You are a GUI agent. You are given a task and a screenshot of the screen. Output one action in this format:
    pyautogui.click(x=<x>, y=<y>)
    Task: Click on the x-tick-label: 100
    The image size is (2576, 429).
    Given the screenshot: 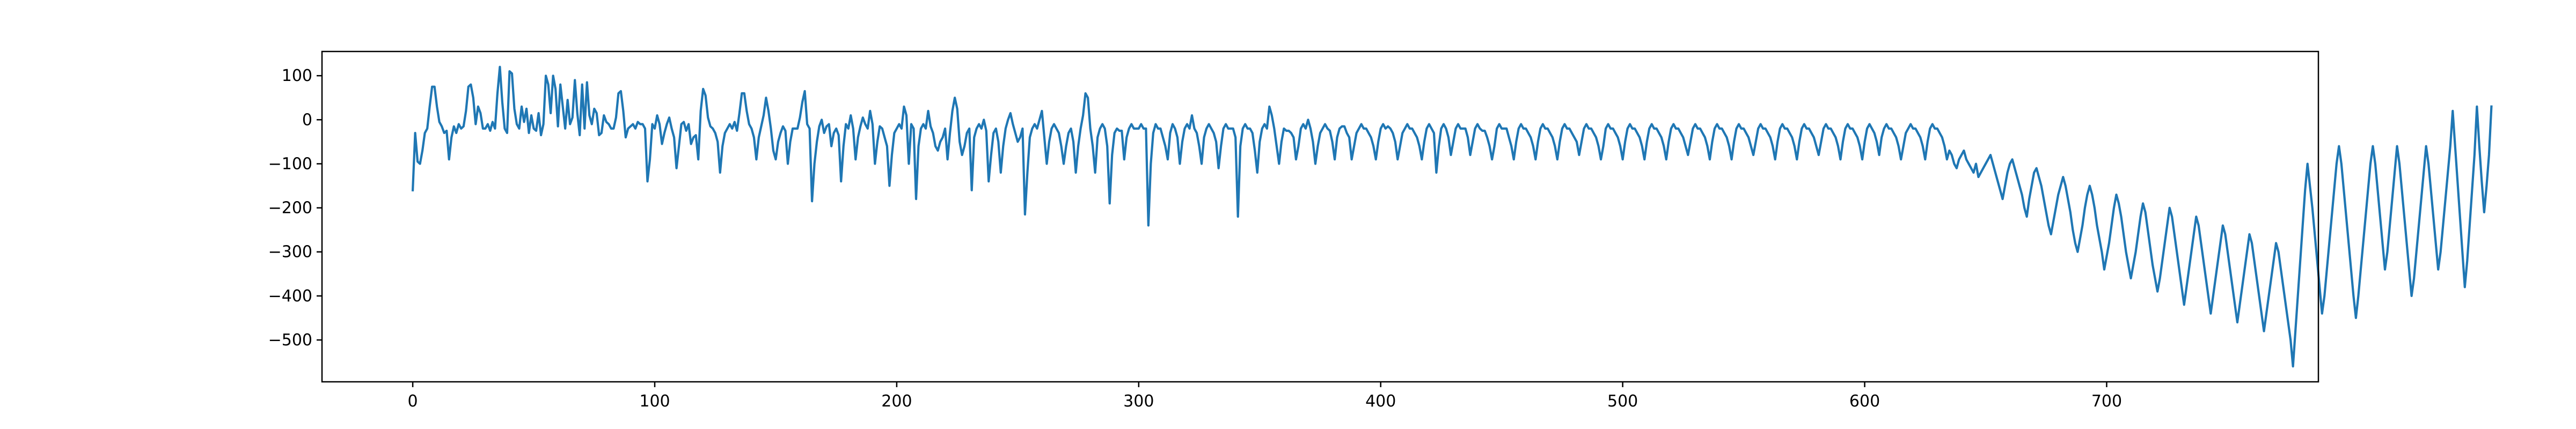 What is the action you would take?
    pyautogui.click(x=654, y=401)
    